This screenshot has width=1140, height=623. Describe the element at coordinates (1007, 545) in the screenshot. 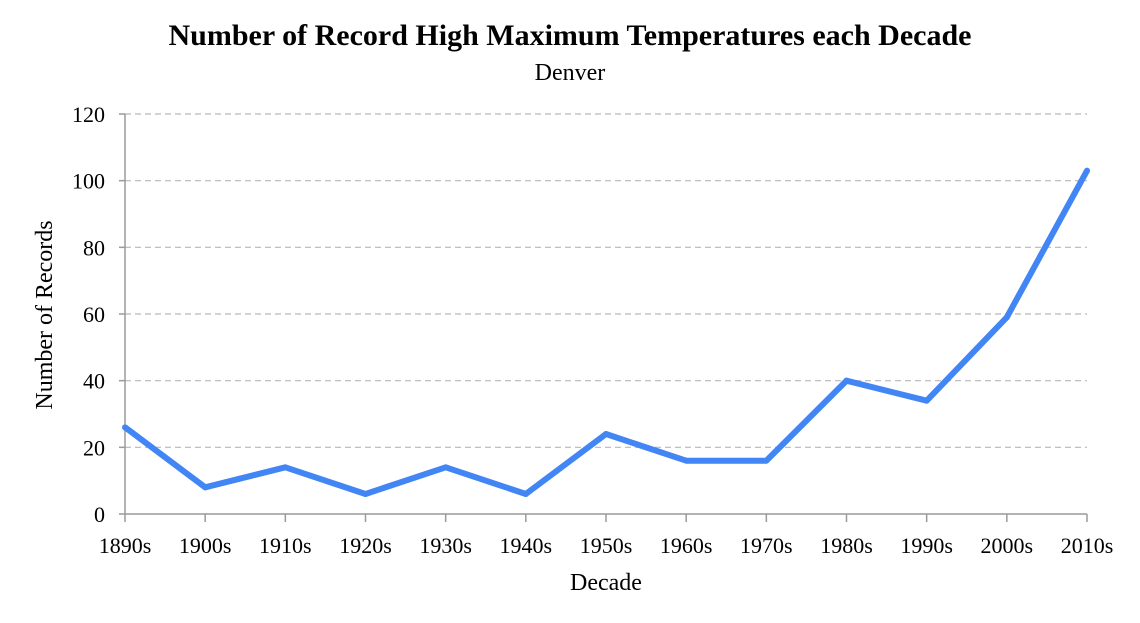

I see `x-tick-label: 2000s` at that location.